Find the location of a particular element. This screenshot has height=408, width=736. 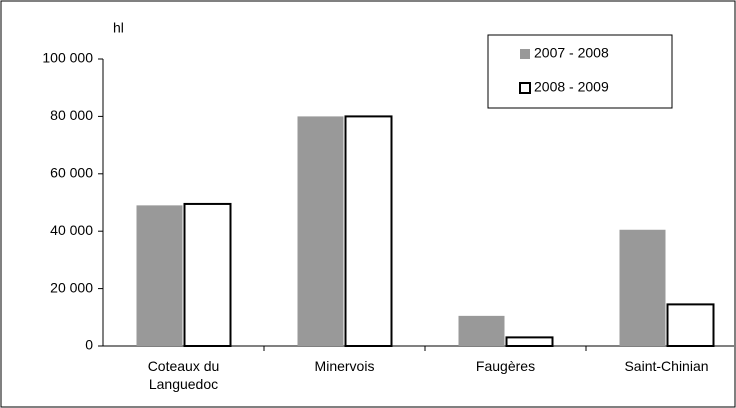

legend-label: 2007 - 2008 is located at coordinates (571, 53).